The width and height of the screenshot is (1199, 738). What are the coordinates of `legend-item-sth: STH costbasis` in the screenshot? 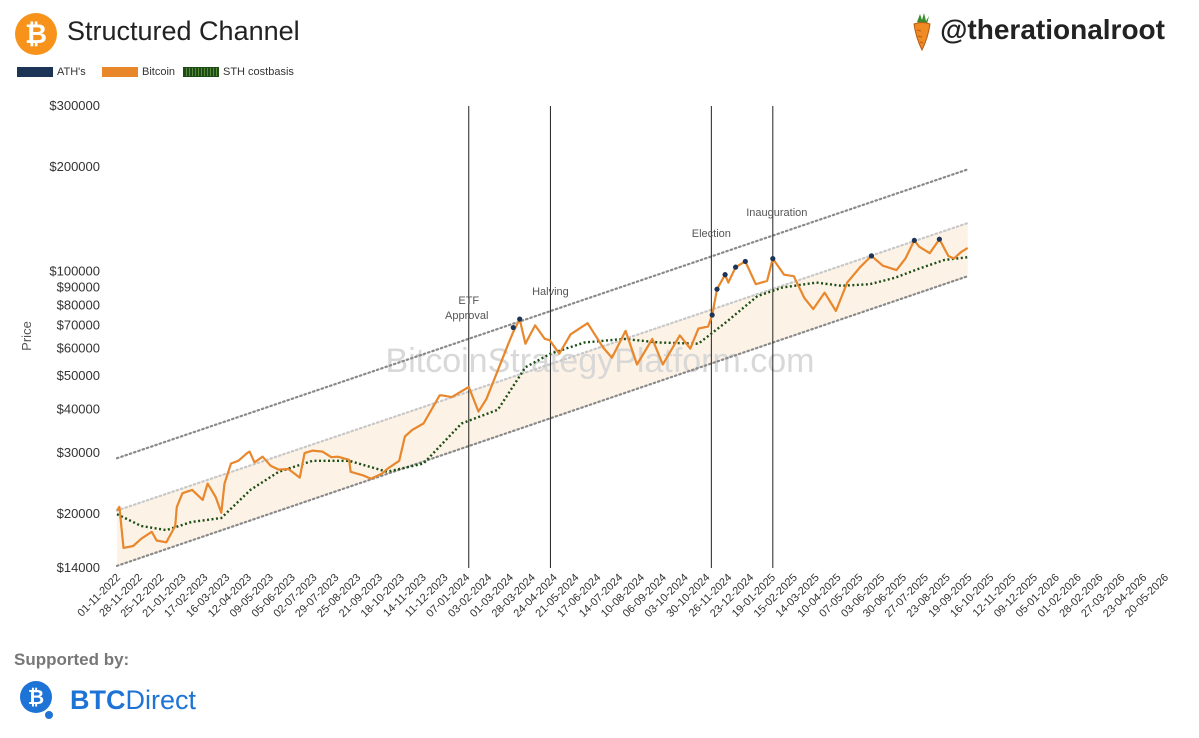 It's located at (238, 72).